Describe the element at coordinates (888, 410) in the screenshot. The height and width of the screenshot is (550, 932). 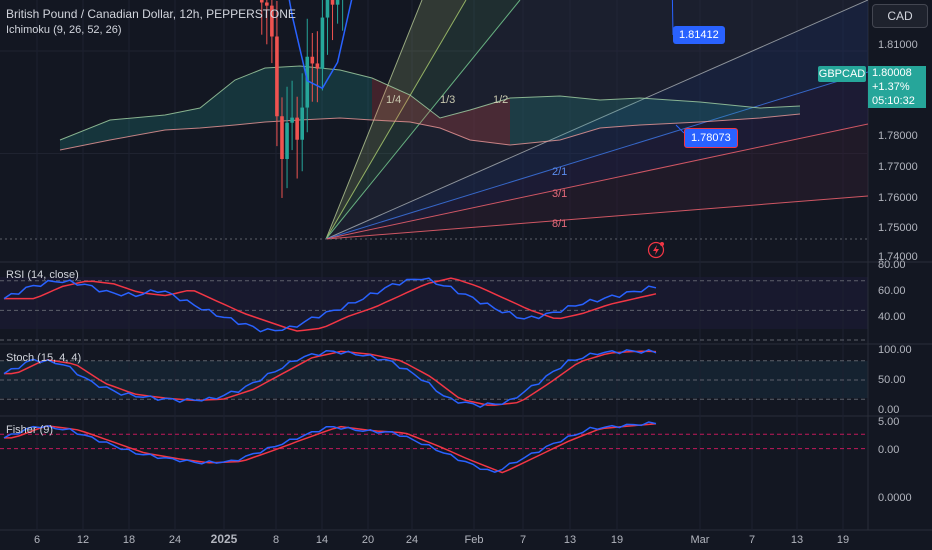
I see `stoch-tick-2: 0.00` at that location.